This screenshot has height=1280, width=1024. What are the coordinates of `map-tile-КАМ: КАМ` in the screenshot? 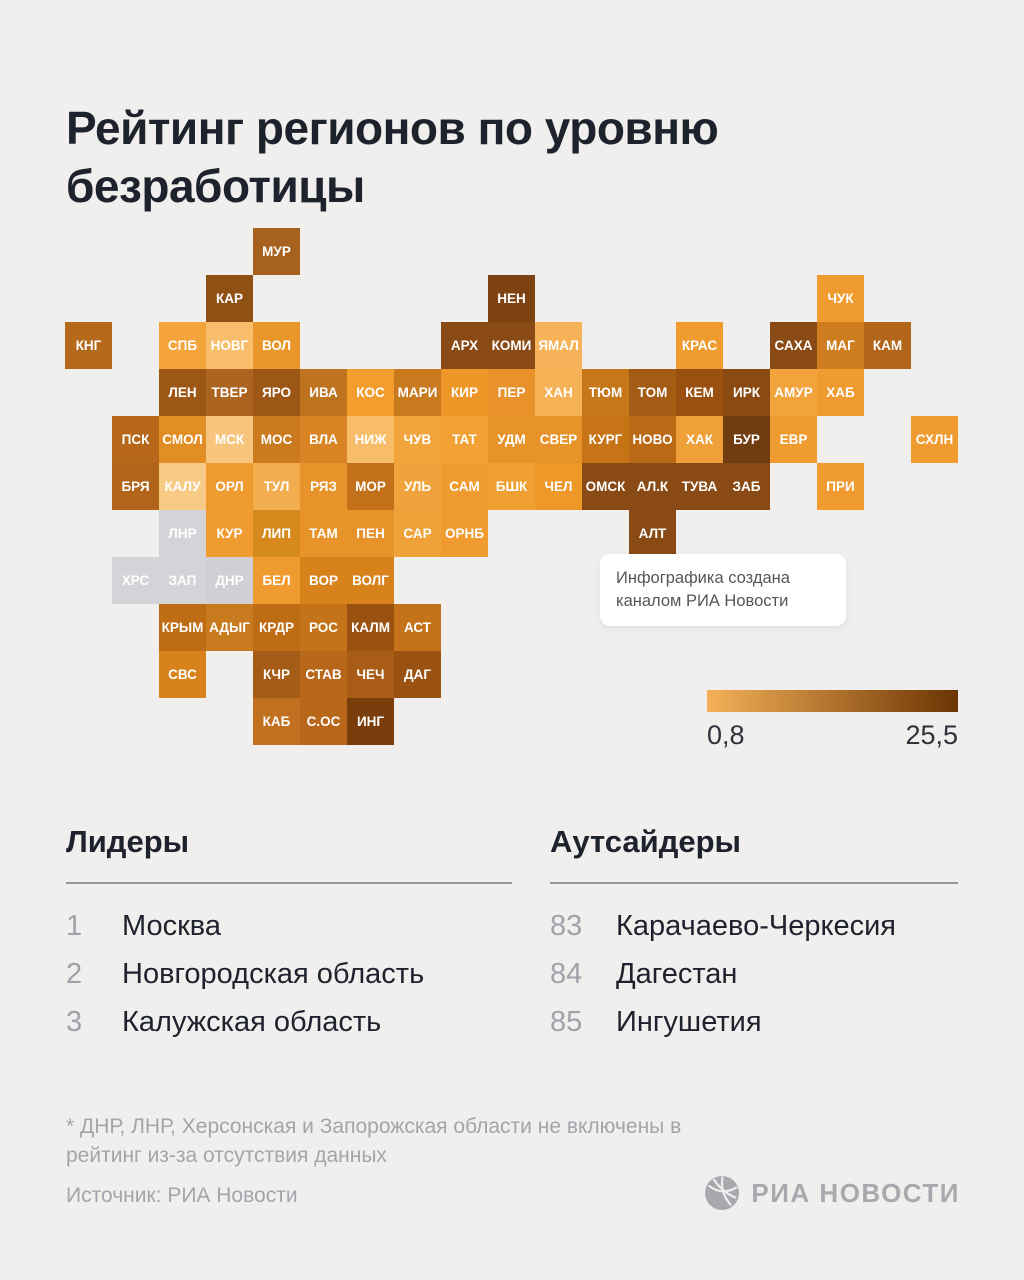 It's located at (887, 345).